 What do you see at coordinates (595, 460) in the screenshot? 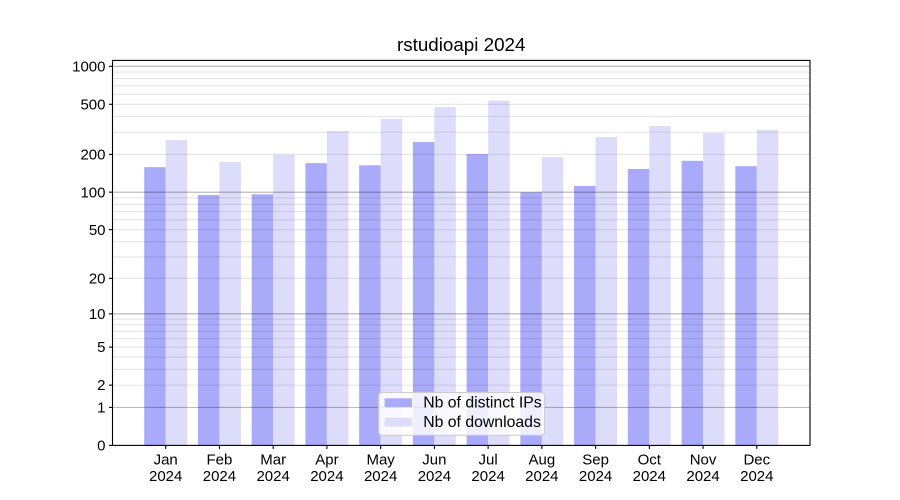
I see `svg-text: Sep` at bounding box center [595, 460].